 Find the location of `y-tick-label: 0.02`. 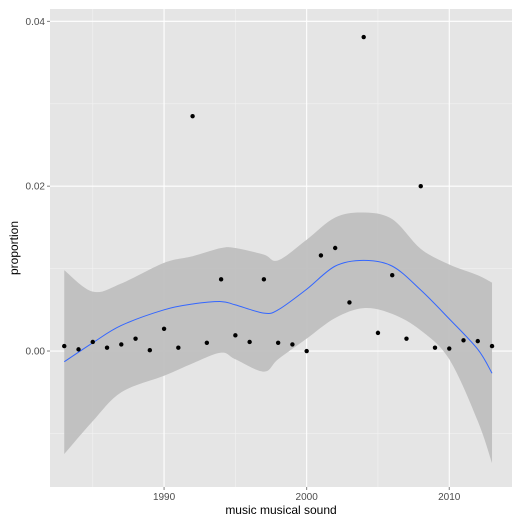

y-tick-label: 0.02 is located at coordinates (36, 187).